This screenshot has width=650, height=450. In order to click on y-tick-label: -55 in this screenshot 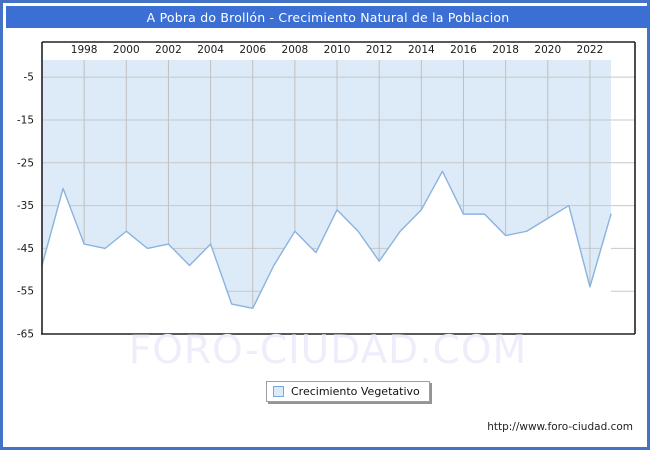, I will do `click(25, 292)`.